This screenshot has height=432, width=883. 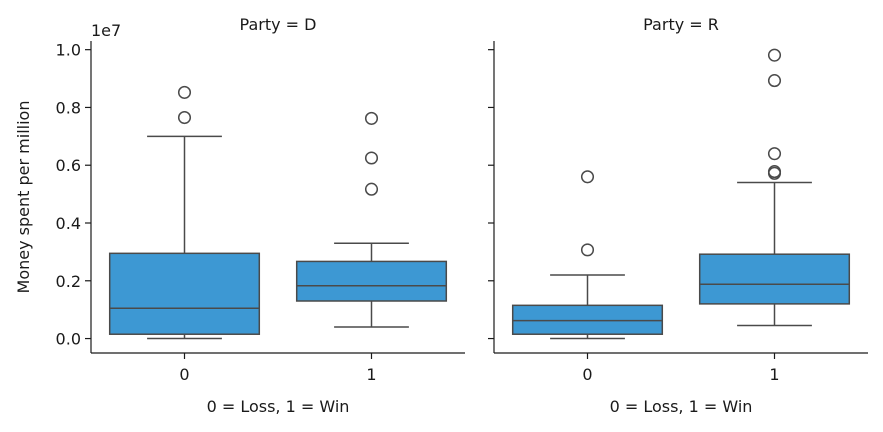 What do you see at coordinates (371, 374) in the screenshot?
I see `x-tick-label-0-1: 1` at bounding box center [371, 374].